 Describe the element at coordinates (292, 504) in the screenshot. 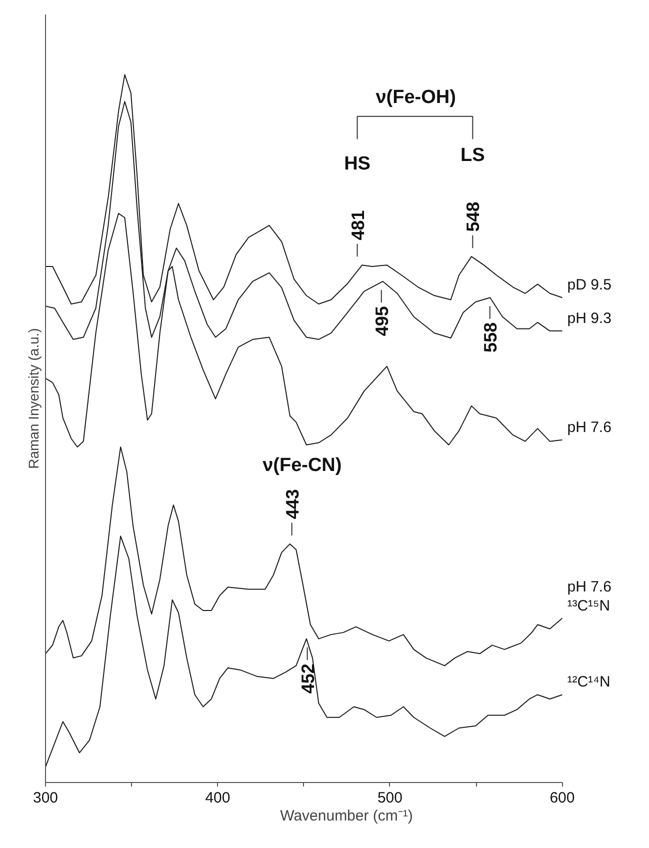

I see `annotation: 443` at that location.